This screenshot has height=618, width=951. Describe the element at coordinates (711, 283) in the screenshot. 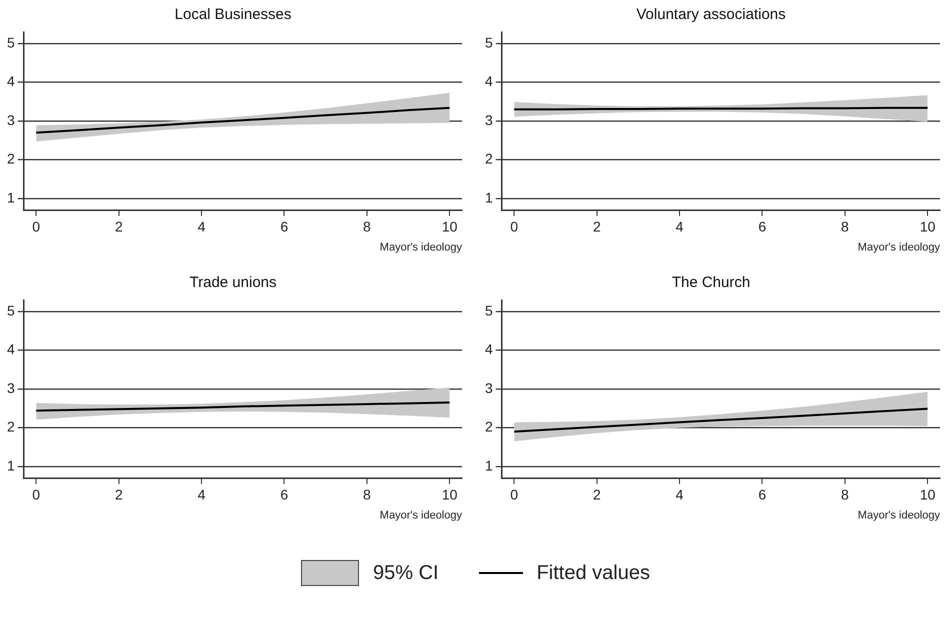

I see `chart-title: The Church` at that location.